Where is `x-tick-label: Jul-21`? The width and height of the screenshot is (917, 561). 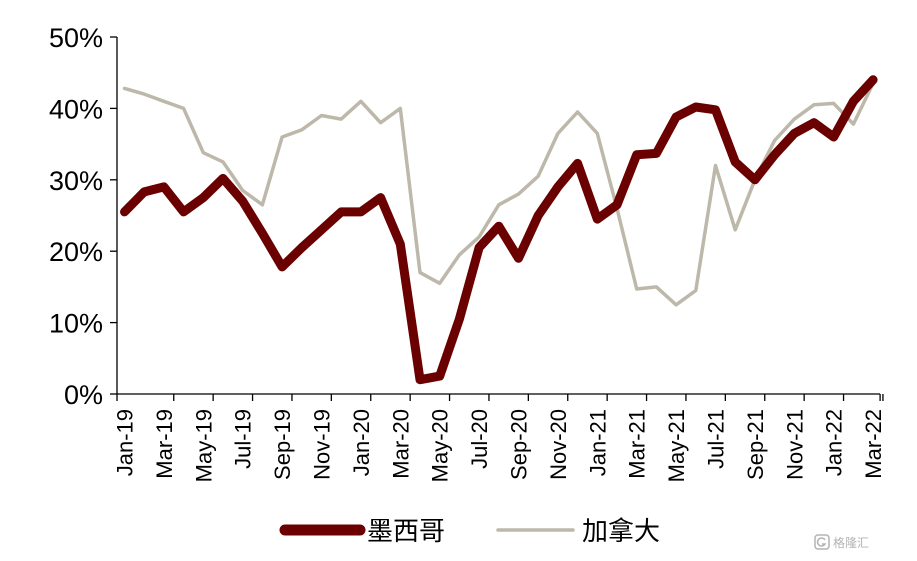 x-tick-label: Jul-21 is located at coordinates (716, 439).